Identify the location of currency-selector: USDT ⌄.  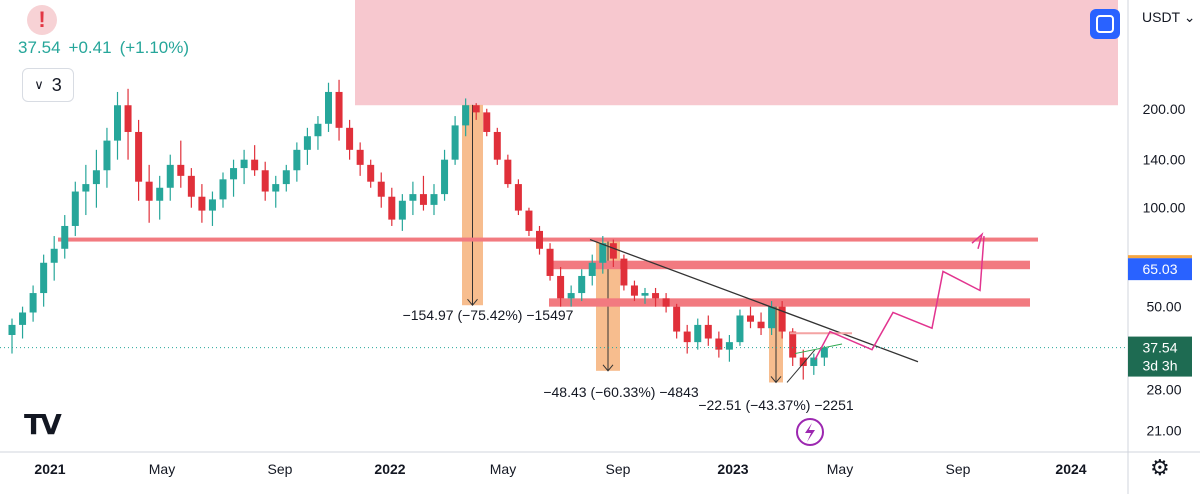
(1168, 17).